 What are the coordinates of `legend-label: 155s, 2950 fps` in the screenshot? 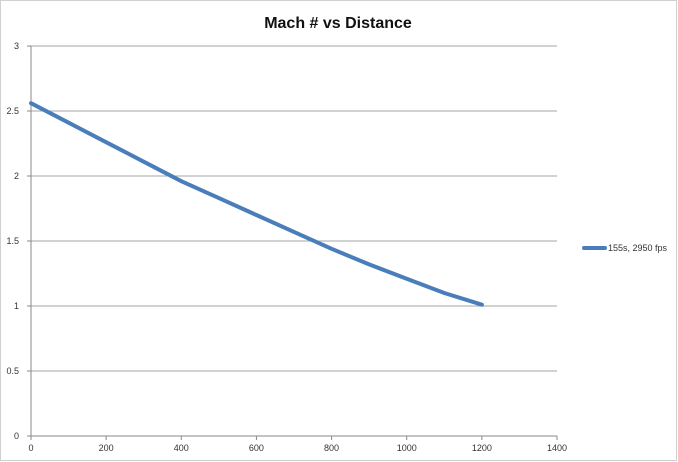 It's located at (638, 248).